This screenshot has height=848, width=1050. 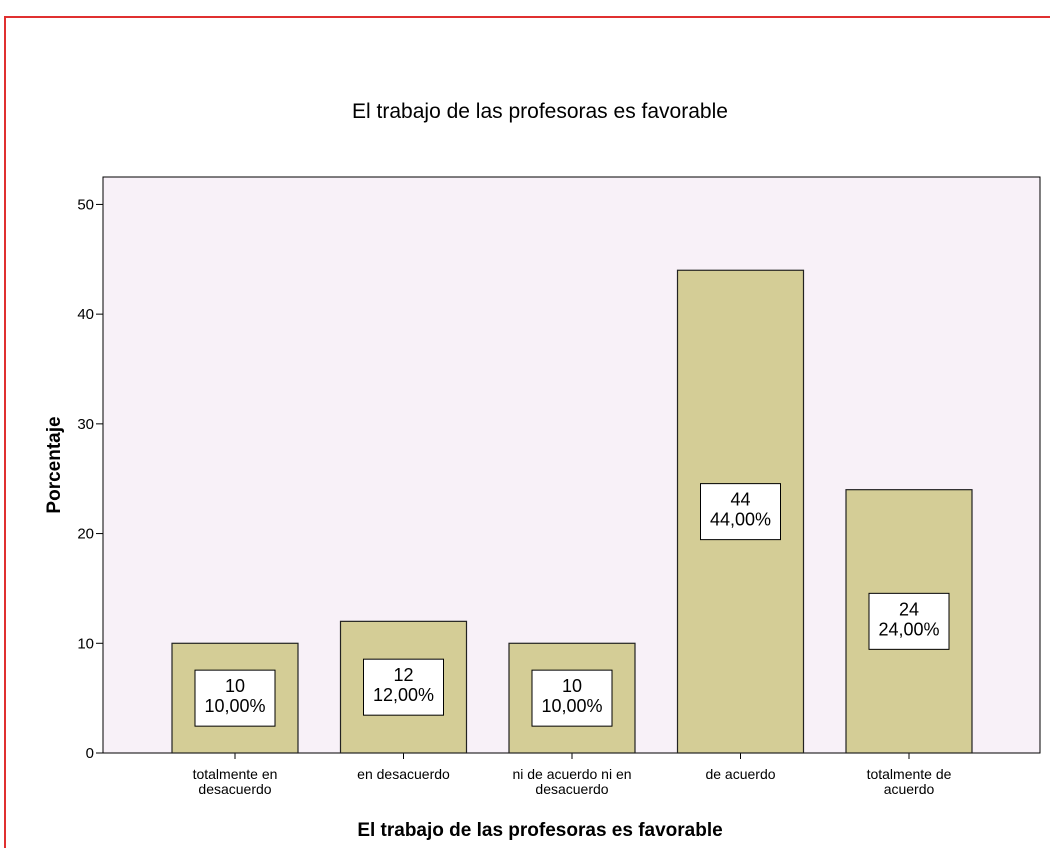 I want to click on y-tick-label: 50, so click(x=85, y=204).